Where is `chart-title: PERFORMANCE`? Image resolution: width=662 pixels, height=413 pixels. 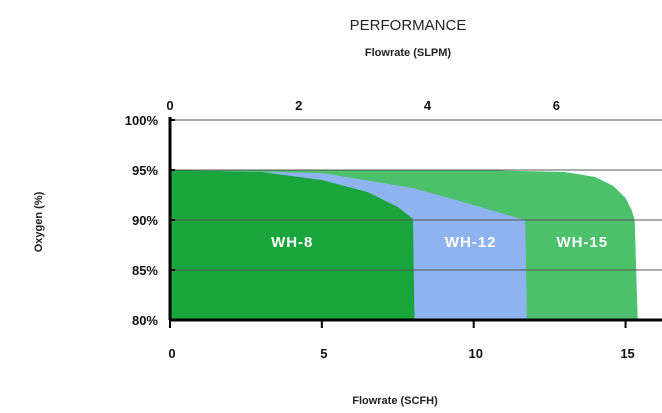 chart-title: PERFORMANCE is located at coordinates (408, 25).